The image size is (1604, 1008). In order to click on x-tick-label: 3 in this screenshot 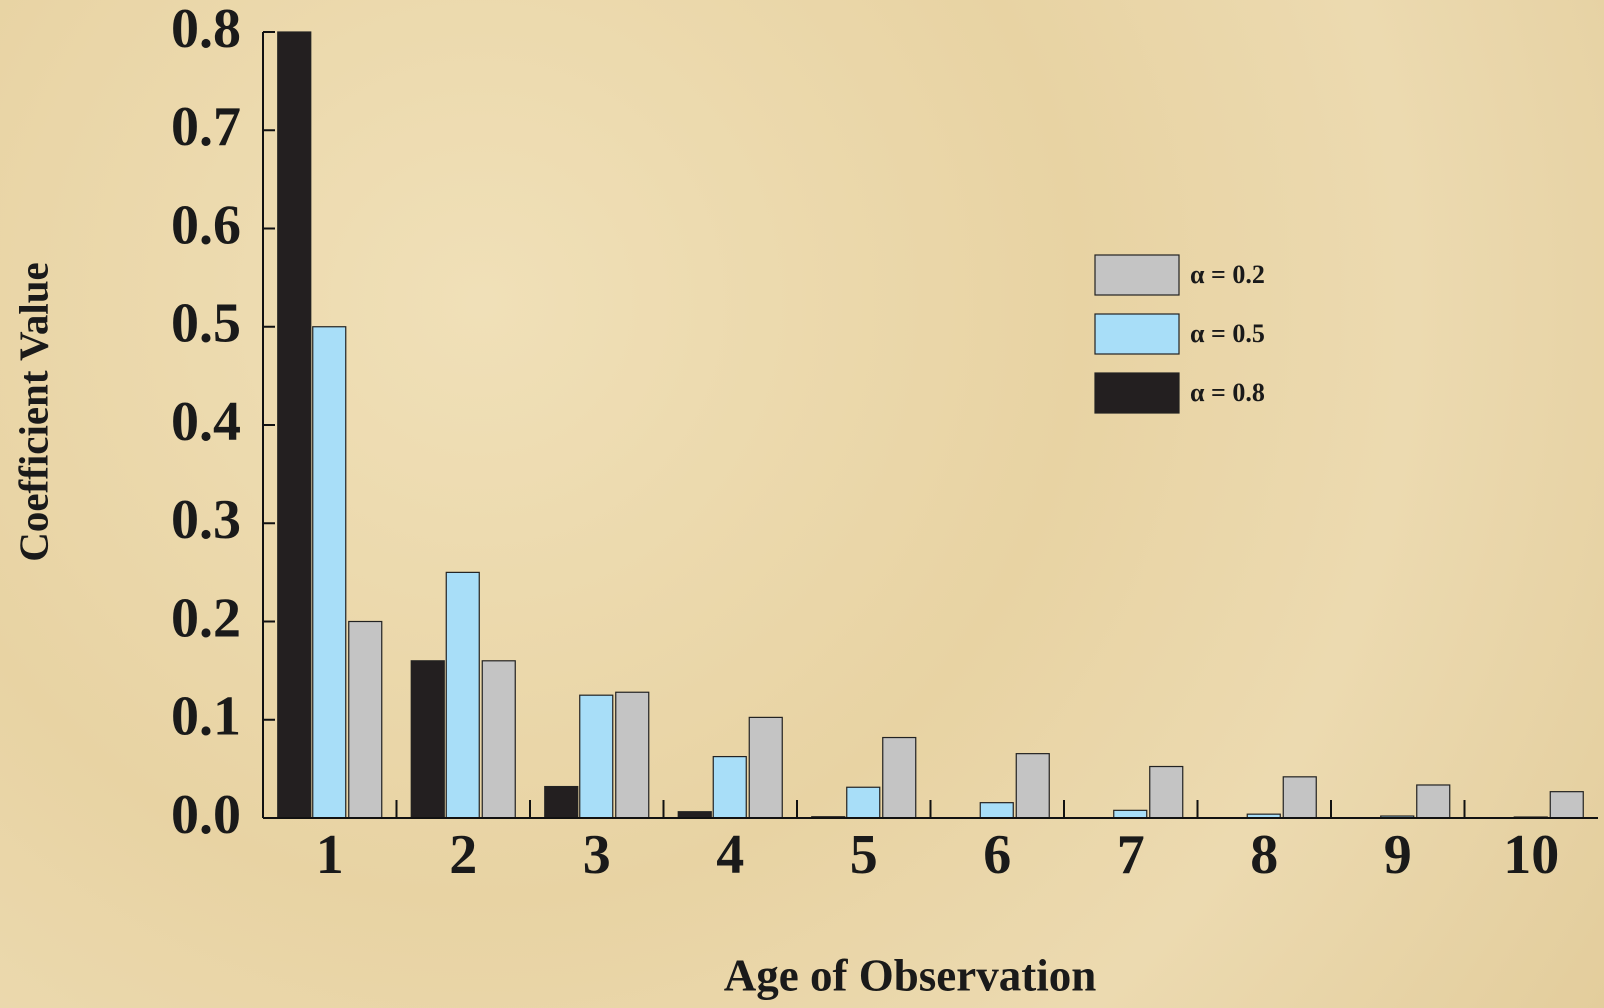, I will do `click(597, 855)`.